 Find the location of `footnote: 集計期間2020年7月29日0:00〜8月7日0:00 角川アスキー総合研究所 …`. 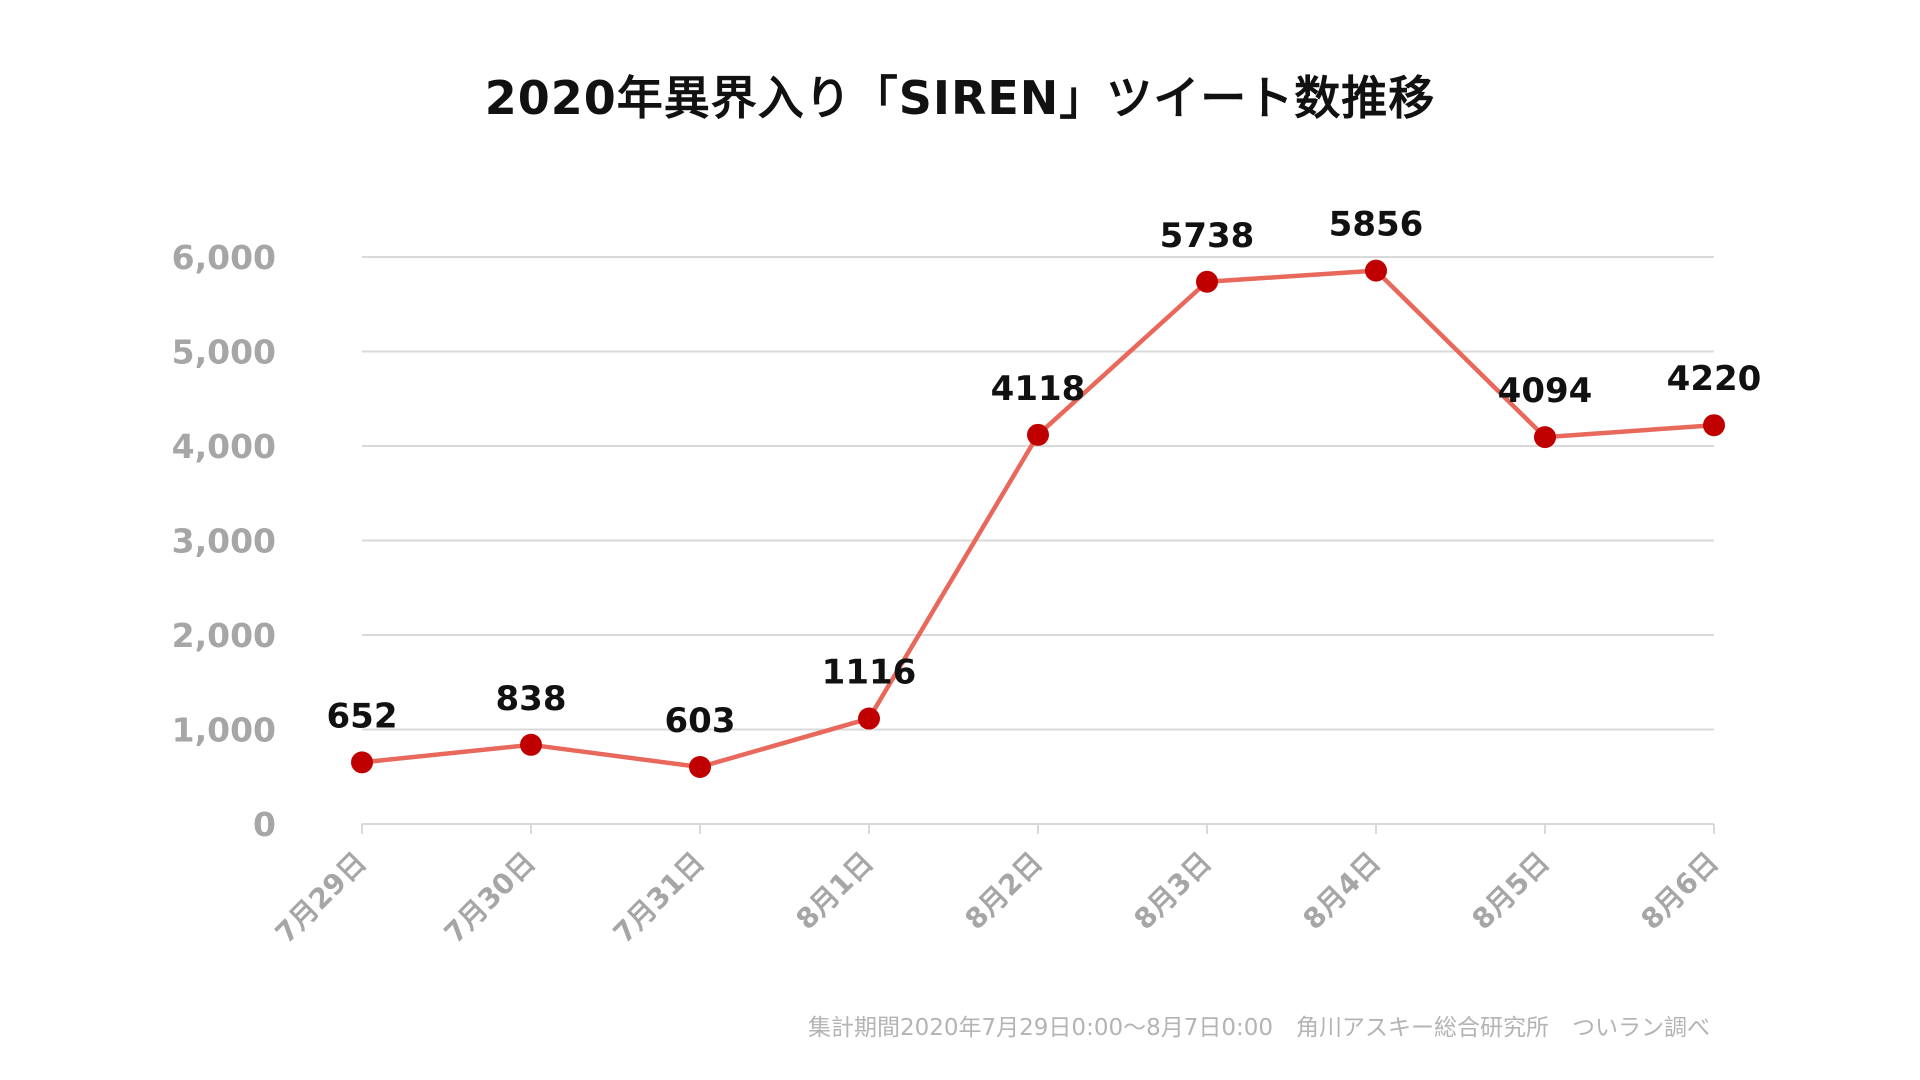

footnote: 集計期間2020年7月29日0:00〜8月7日0:00 角川アスキー総合研究所 … is located at coordinates (1259, 1028).